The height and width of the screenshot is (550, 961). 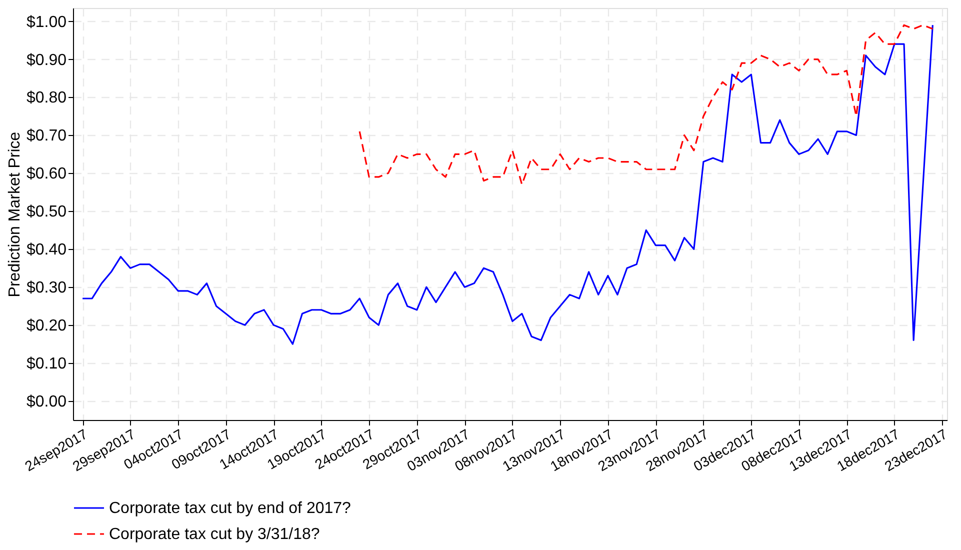 I want to click on y-tick-label: $1.00, so click(x=46, y=22).